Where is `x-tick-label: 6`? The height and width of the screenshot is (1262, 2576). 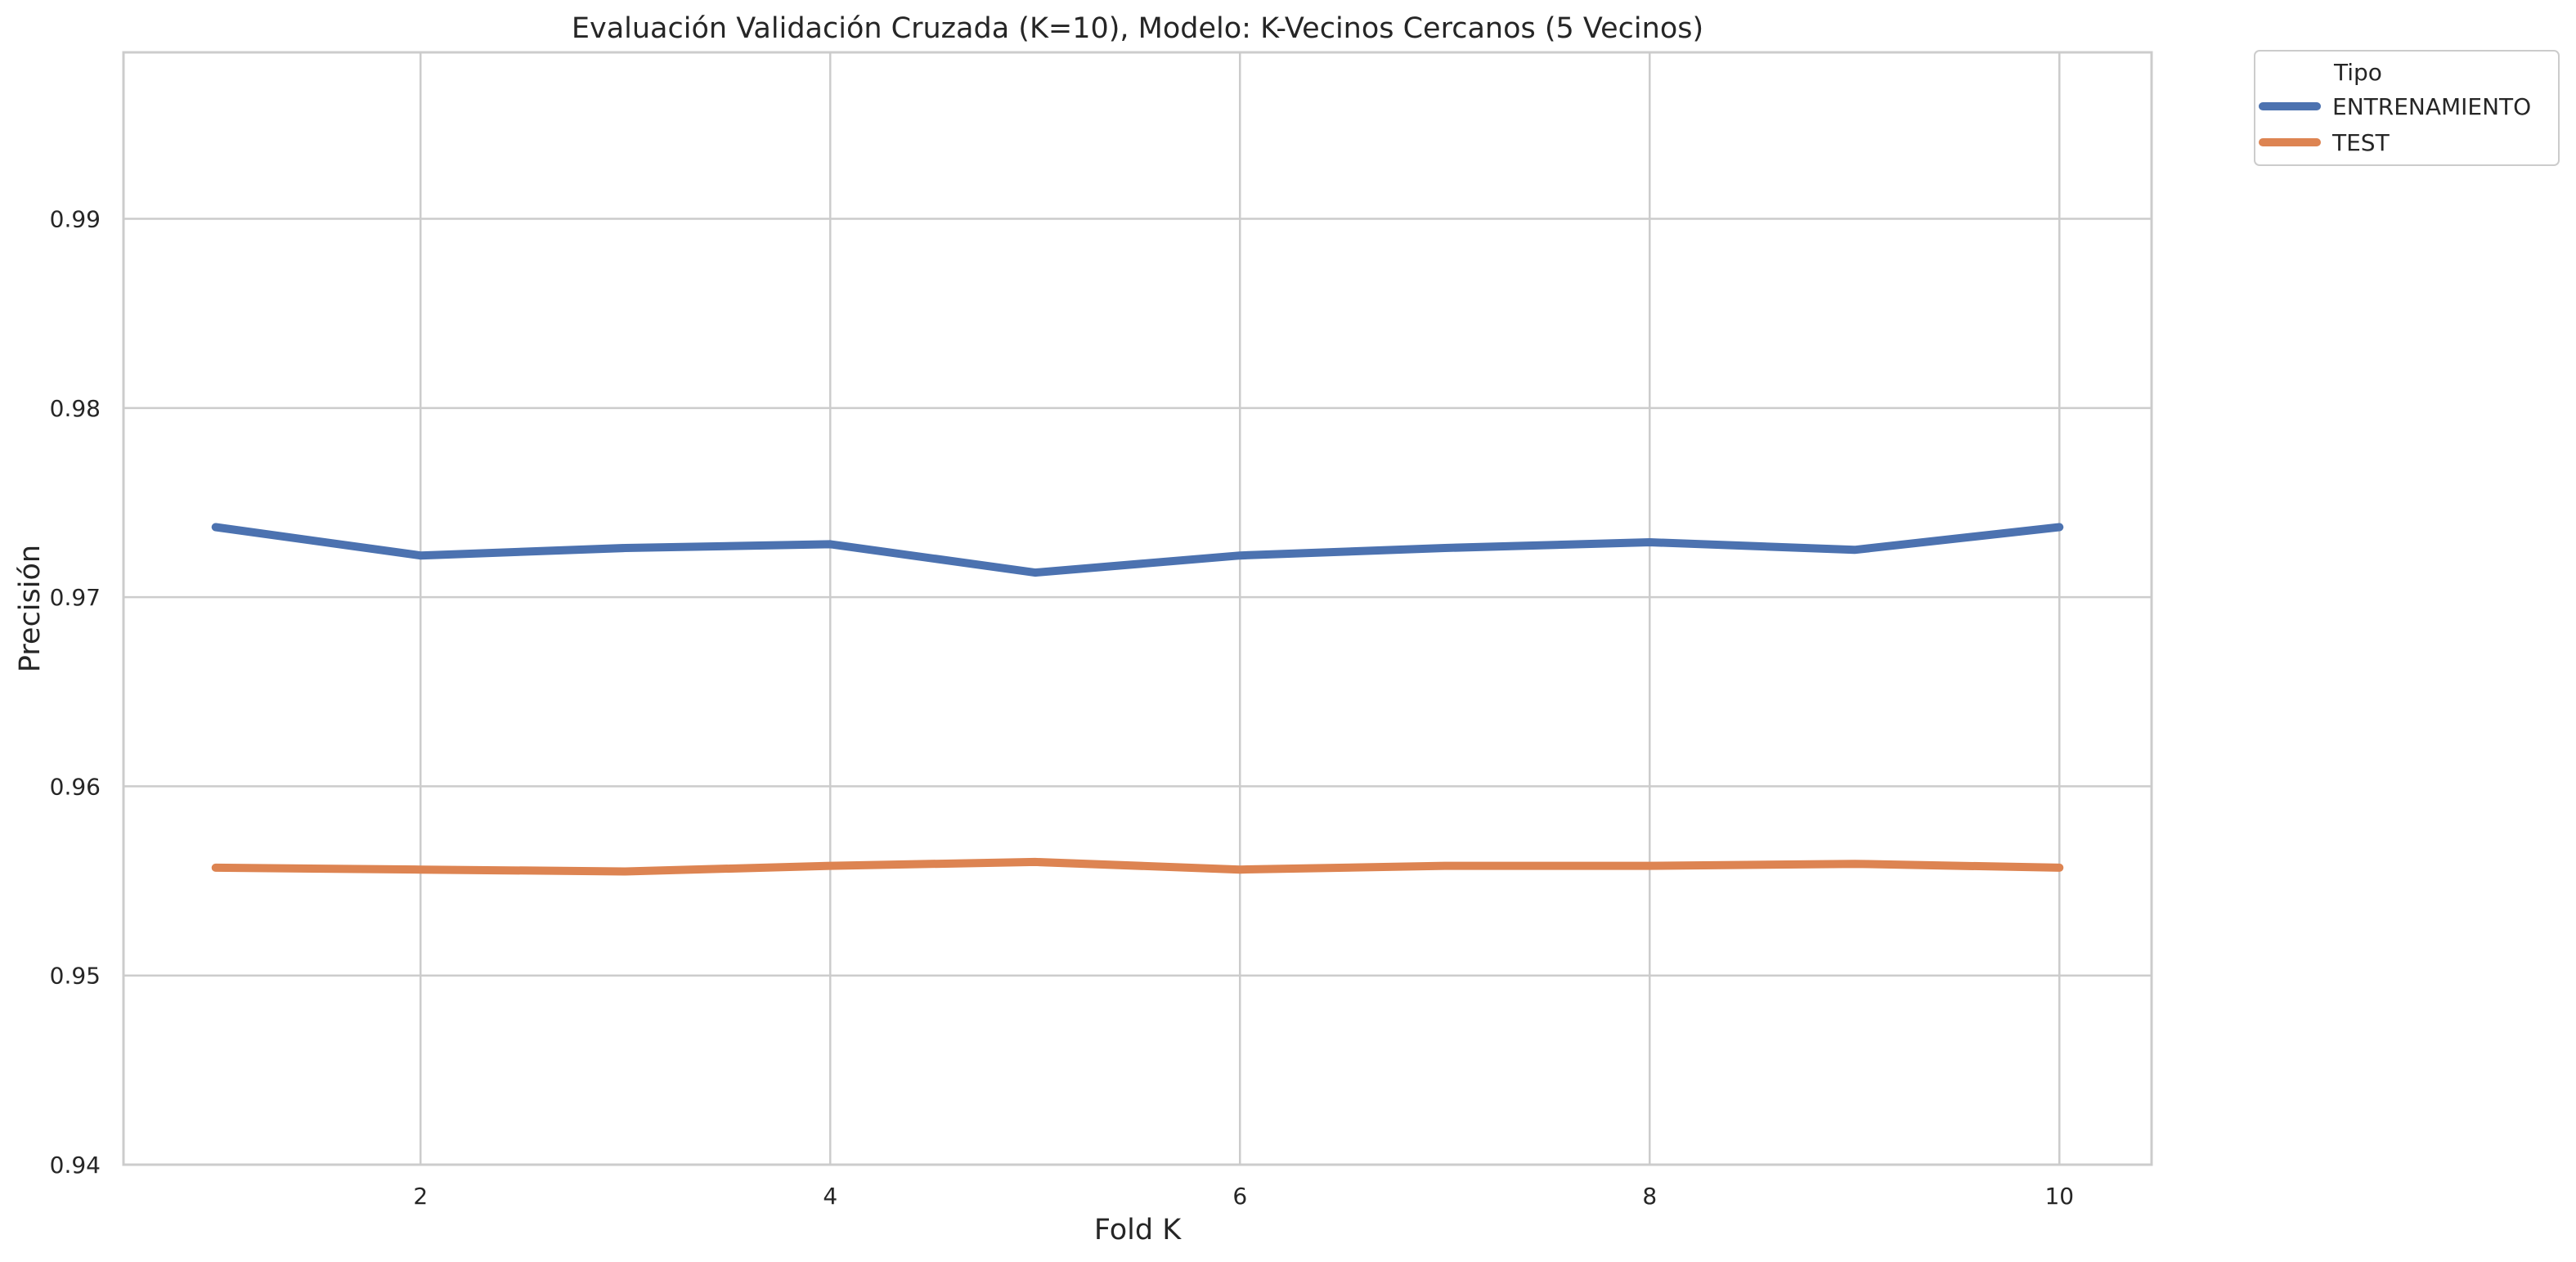
x-tick-label: 6 is located at coordinates (1239, 1196).